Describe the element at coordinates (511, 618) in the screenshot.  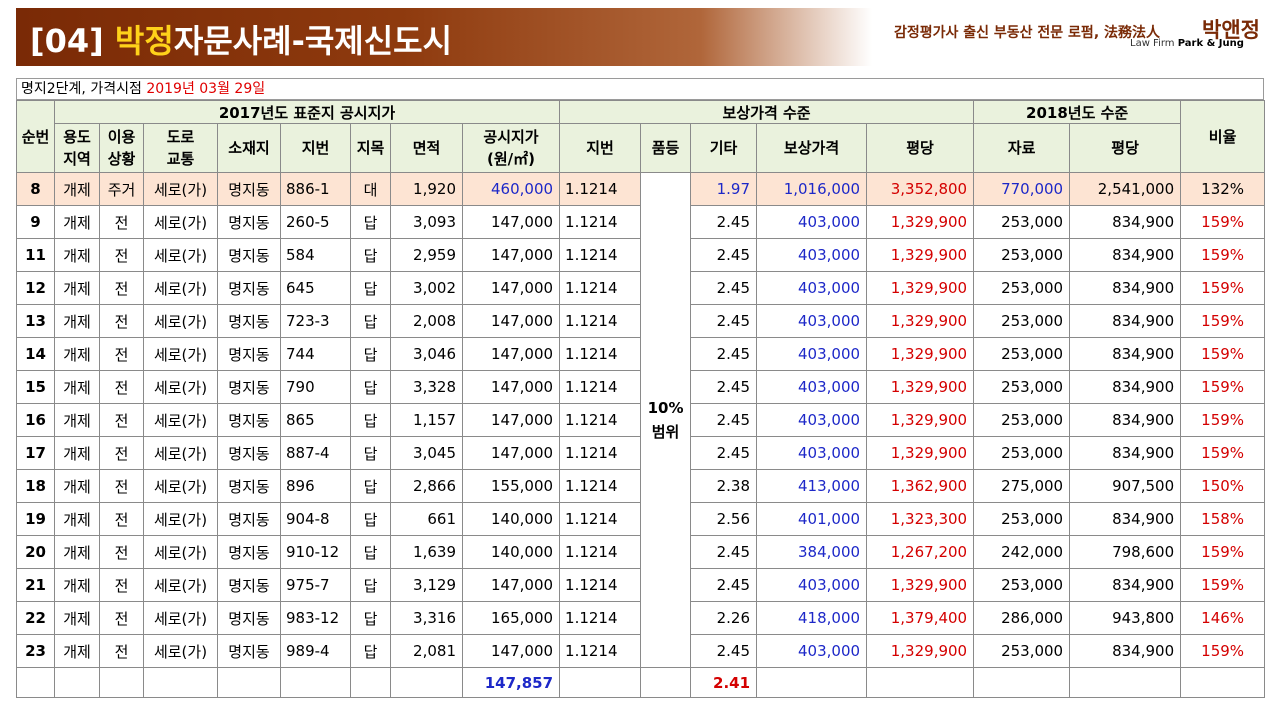
I see `cell-price: 165,000` at that location.